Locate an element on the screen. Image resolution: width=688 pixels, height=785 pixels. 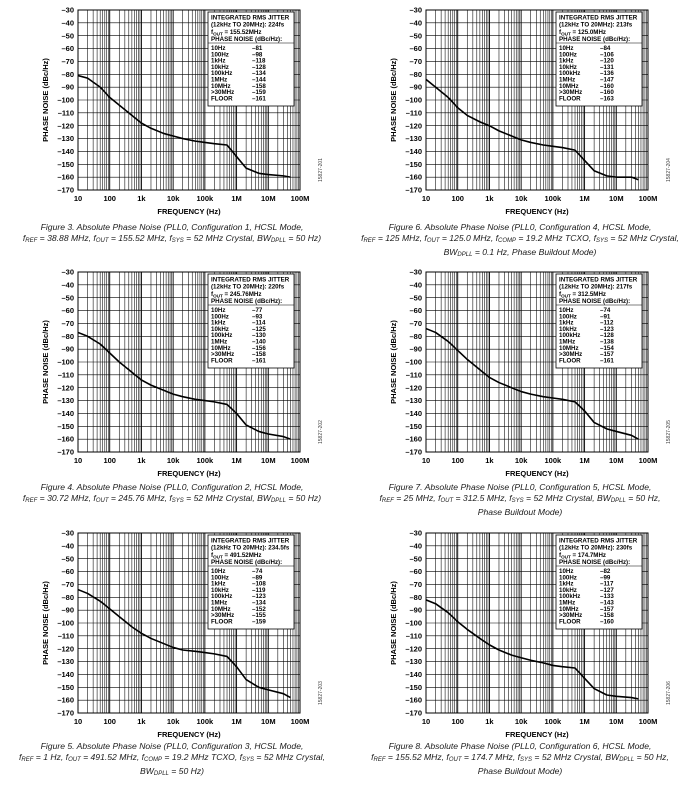
figure-id: 15827-203 is located at coordinates (321, 693).